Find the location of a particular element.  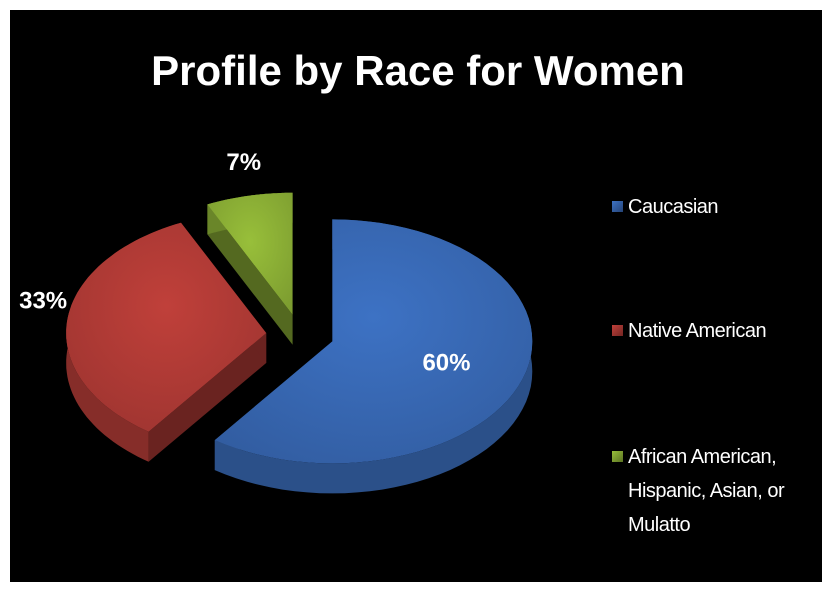

legend-label: Native American is located at coordinates (697, 331).